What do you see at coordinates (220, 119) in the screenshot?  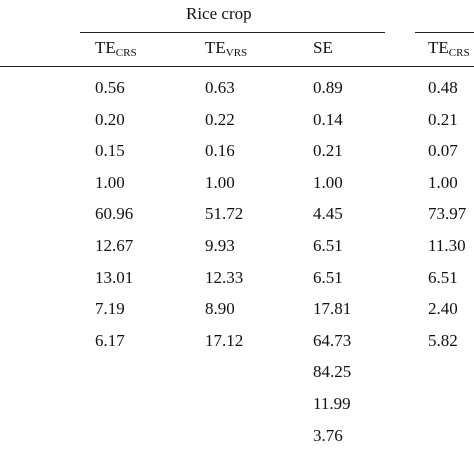 I see `cell: 0.22` at bounding box center [220, 119].